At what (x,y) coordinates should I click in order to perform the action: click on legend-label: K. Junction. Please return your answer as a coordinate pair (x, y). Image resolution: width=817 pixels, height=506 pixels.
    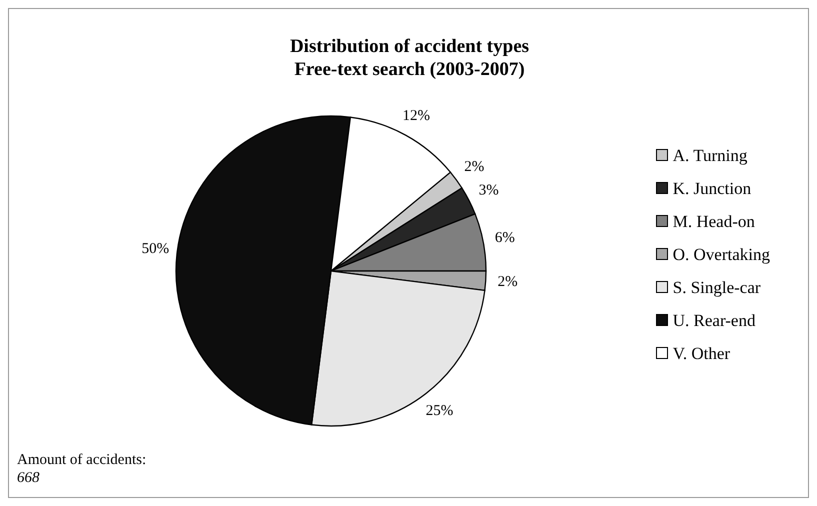
    Looking at the image, I should click on (712, 189).